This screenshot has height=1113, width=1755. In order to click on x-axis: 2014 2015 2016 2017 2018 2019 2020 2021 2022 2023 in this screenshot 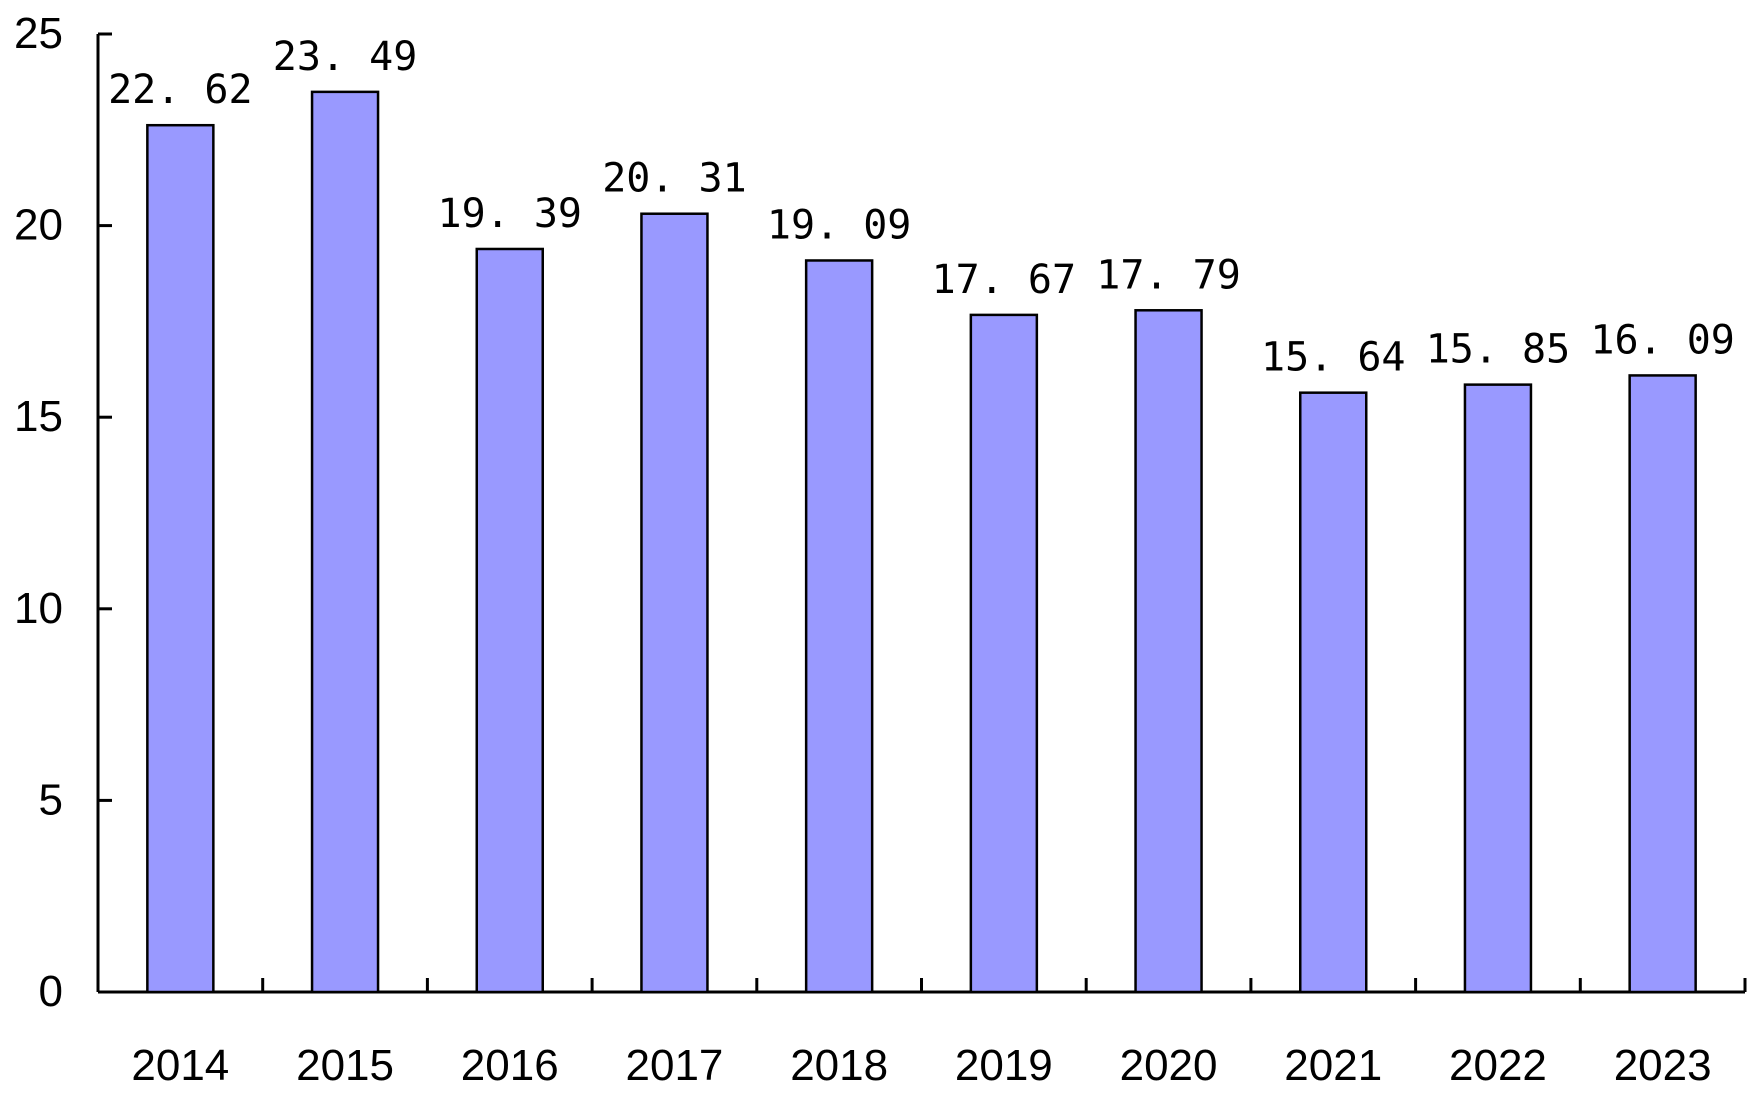, I will do `click(922, 1034)`.